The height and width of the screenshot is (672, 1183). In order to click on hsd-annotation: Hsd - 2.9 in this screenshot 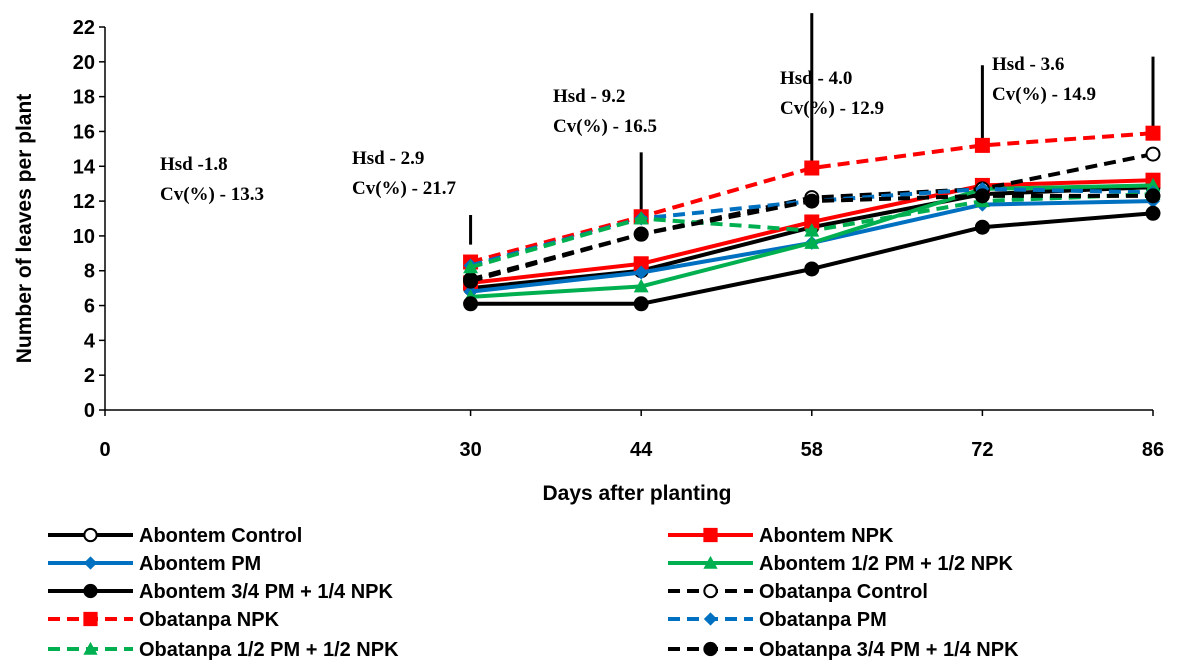, I will do `click(388, 158)`.